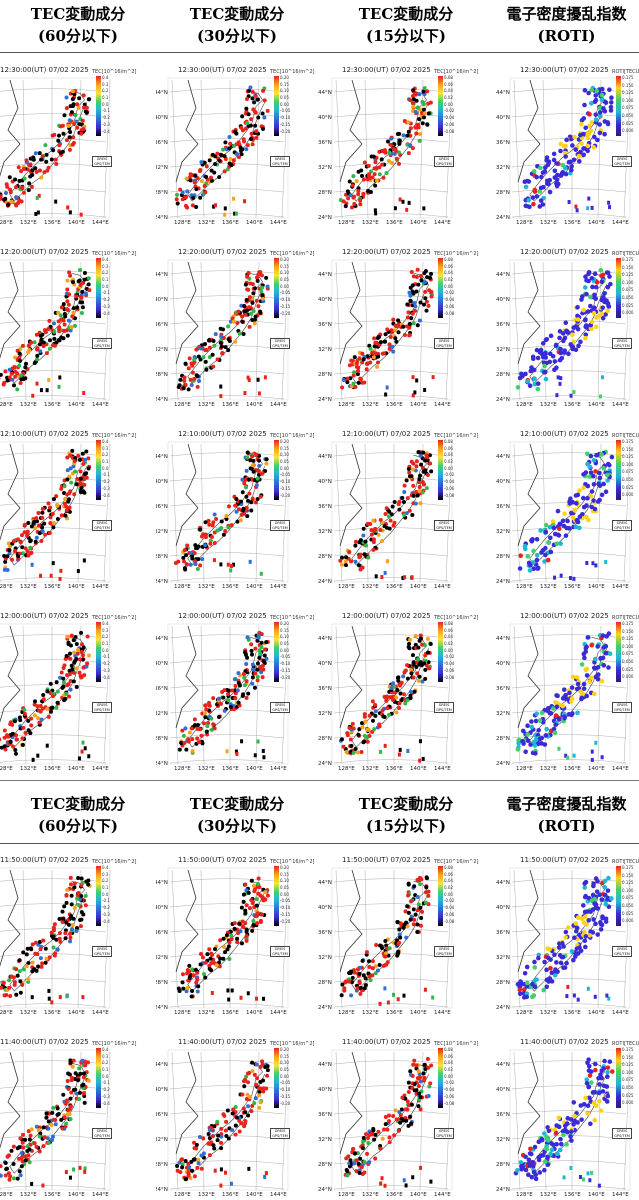 The image size is (639, 1200). Describe the element at coordinates (6, 223) in the screenshot. I see `longitude-label: 128°E` at that location.